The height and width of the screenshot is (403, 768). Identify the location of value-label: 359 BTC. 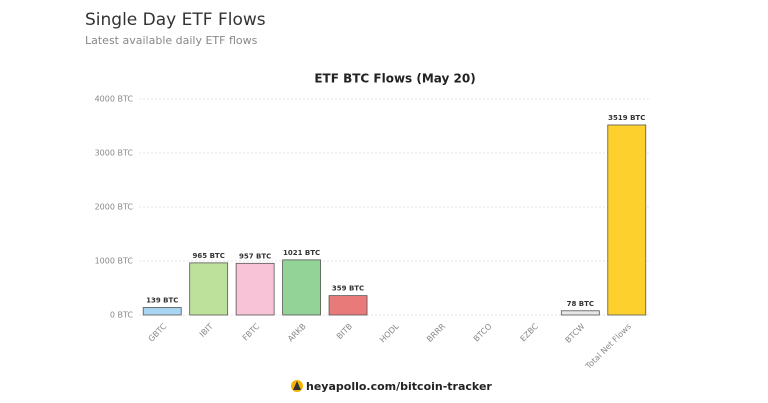
(348, 289).